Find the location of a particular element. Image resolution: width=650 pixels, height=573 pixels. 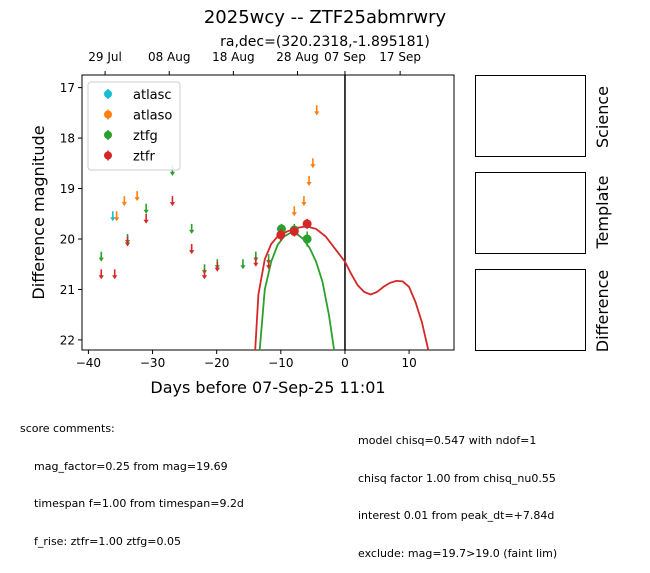

y-axis-label: Difference magnitude is located at coordinates (38, 212).